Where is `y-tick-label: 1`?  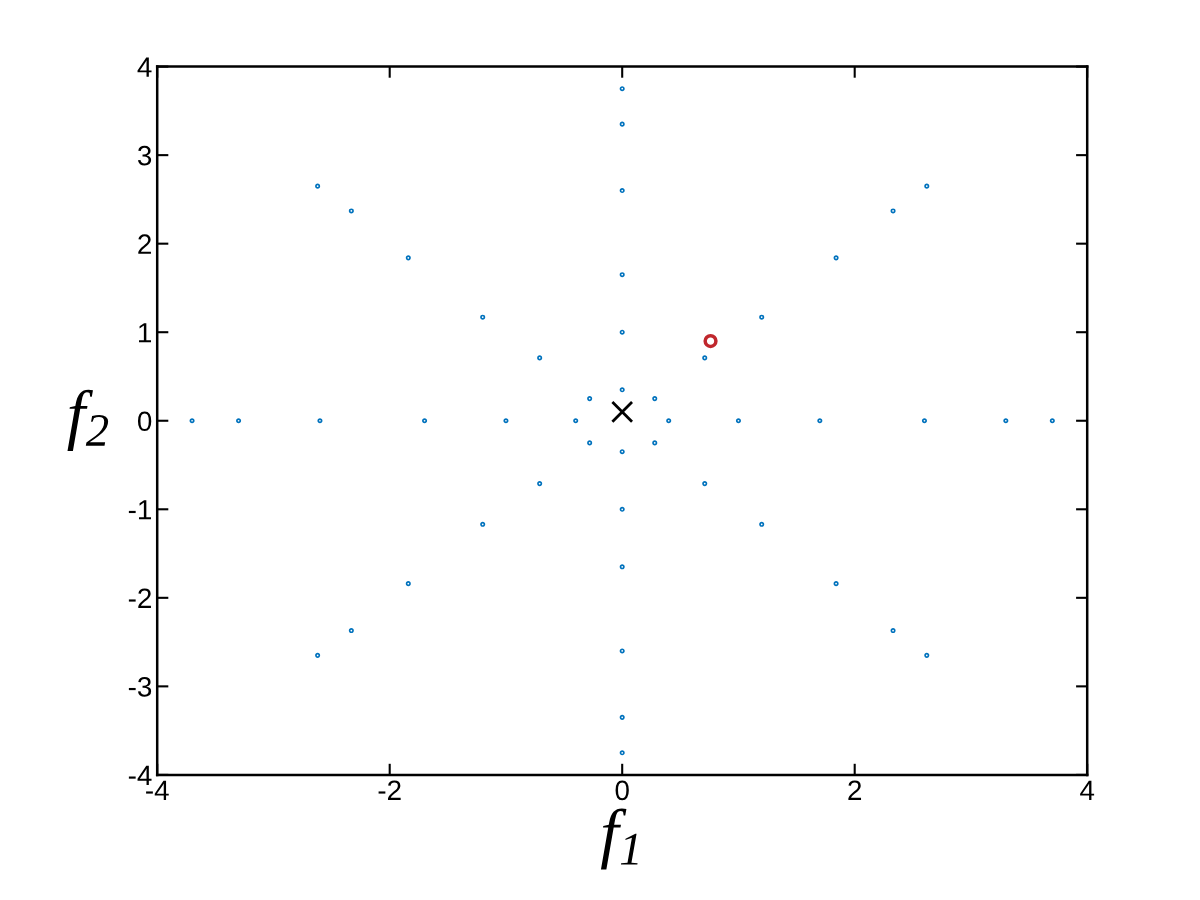
y-tick-label: 1 is located at coordinates (145, 333).